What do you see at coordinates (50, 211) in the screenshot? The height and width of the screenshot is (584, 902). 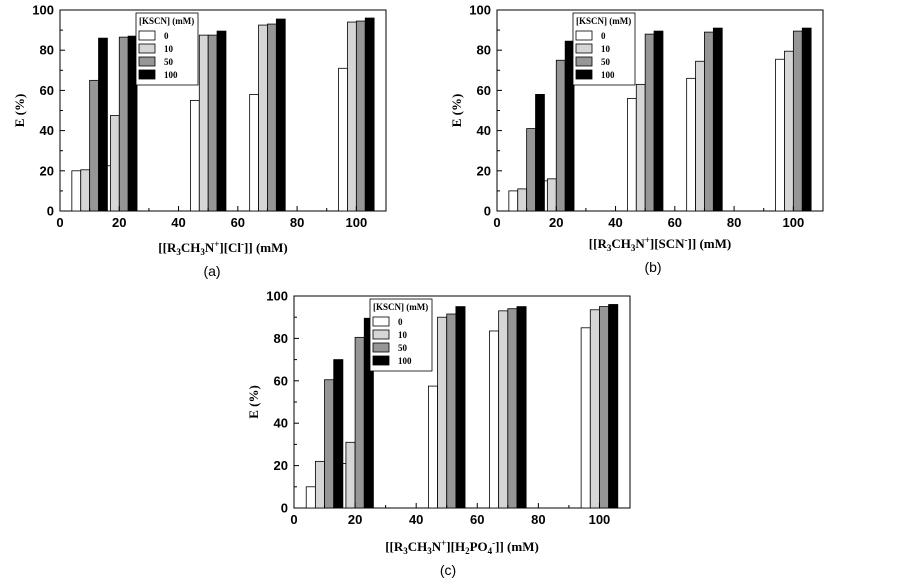 I see `y-tick-label: 0` at bounding box center [50, 211].